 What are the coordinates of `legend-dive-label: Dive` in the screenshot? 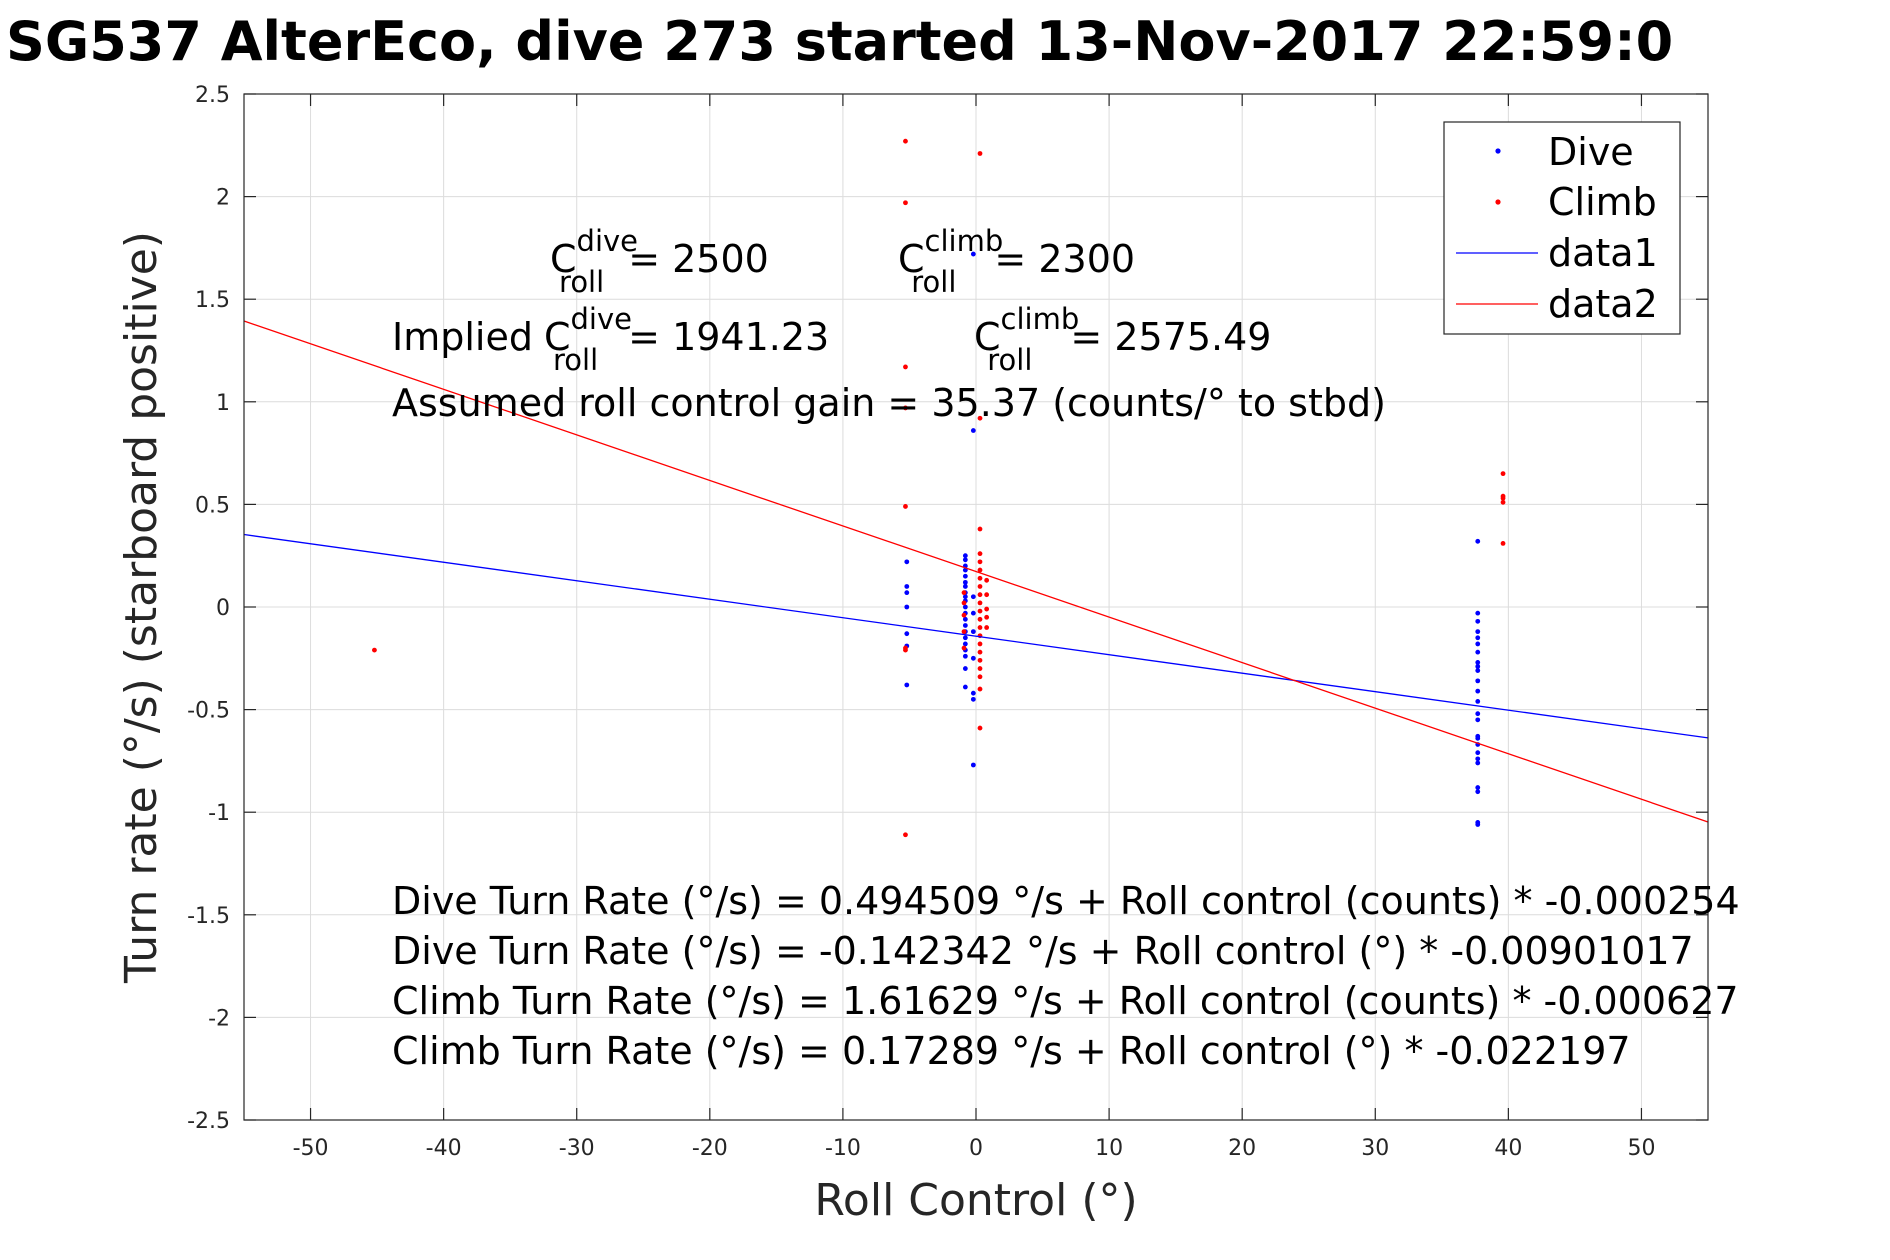 It's located at (1591, 152).